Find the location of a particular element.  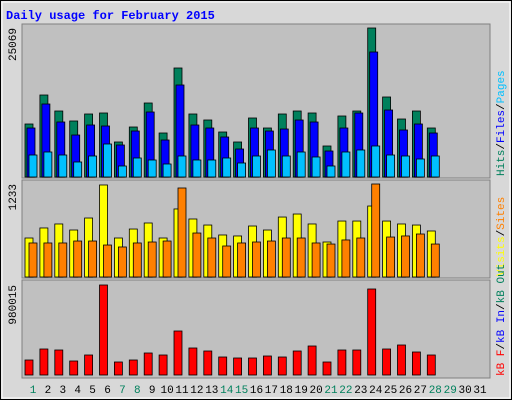

x-tick-label: 6 is located at coordinates (107, 391).